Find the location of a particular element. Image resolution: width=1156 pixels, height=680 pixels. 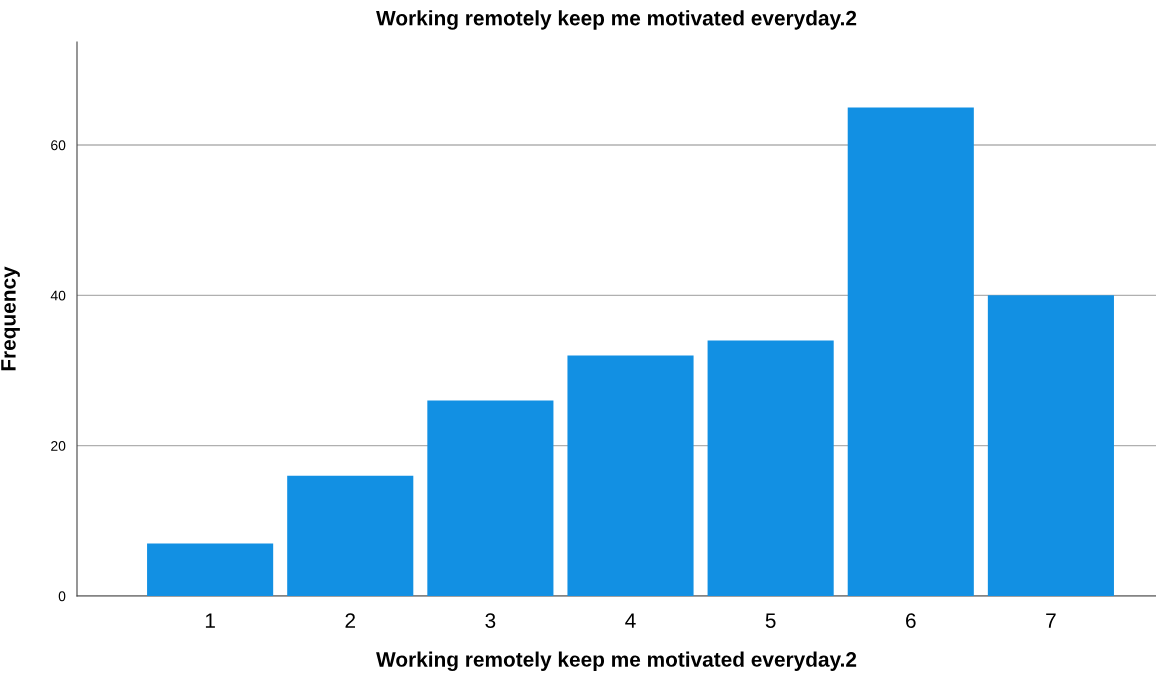

y-tick-label: 60 is located at coordinates (58, 145).